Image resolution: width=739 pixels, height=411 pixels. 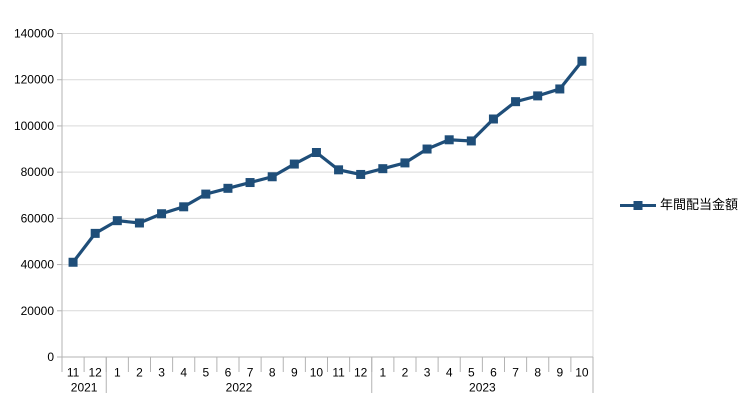 I want to click on y-tick-label: 20000, so click(x=38, y=311).